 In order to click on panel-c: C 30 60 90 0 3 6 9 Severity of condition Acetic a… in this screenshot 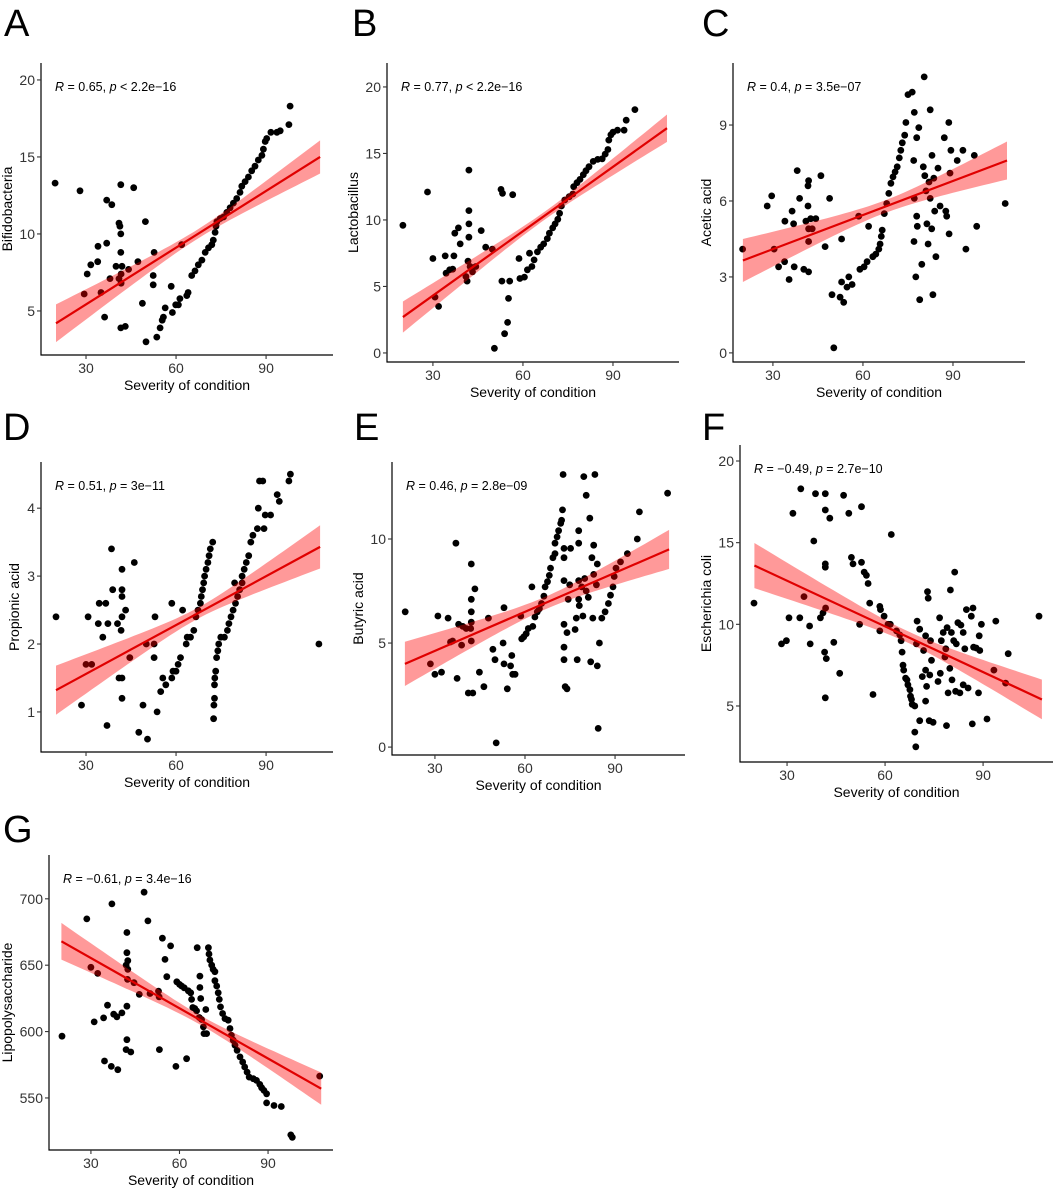, I will do `click(861, 201)`.